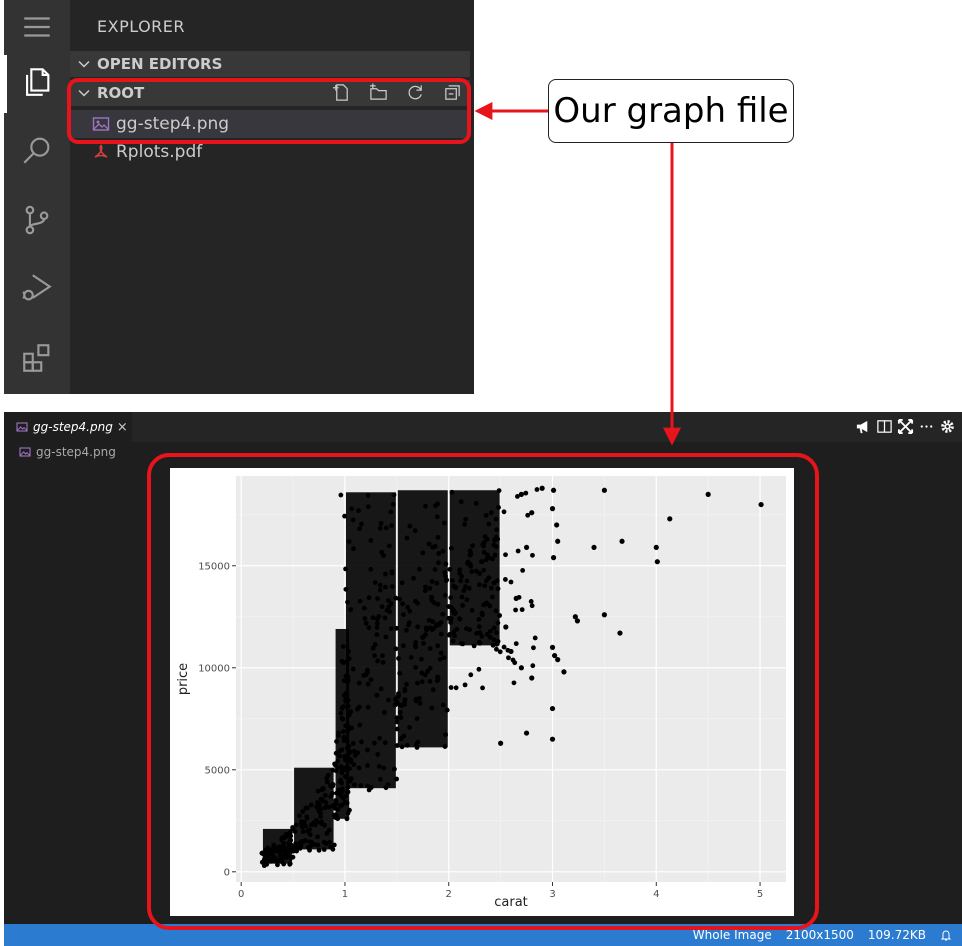 The width and height of the screenshot is (962, 946). I want to click on search-icon, so click(37, 150).